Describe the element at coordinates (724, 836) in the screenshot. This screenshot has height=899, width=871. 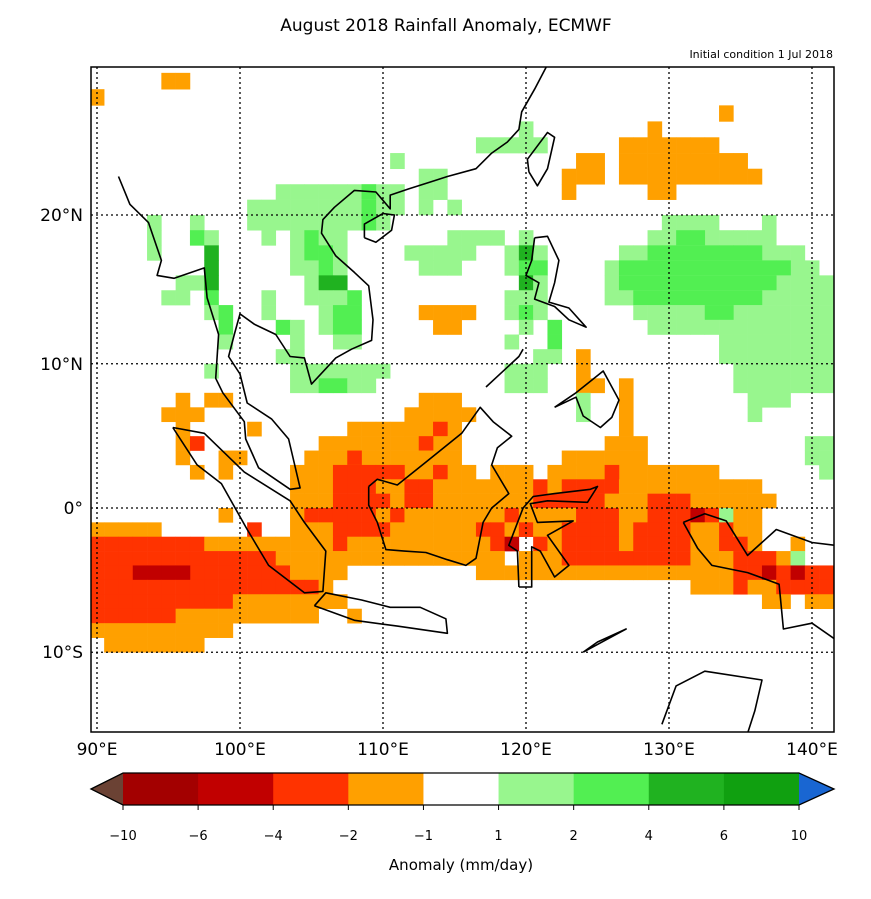
I see `colorbar-tick-label: 6` at that location.